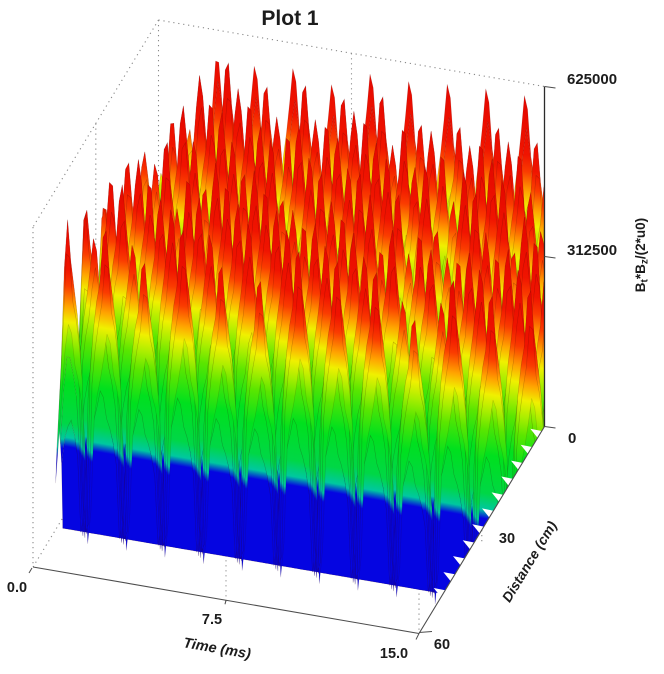 The image size is (664, 674). I want to click on svg-text: 312500, so click(592, 250).